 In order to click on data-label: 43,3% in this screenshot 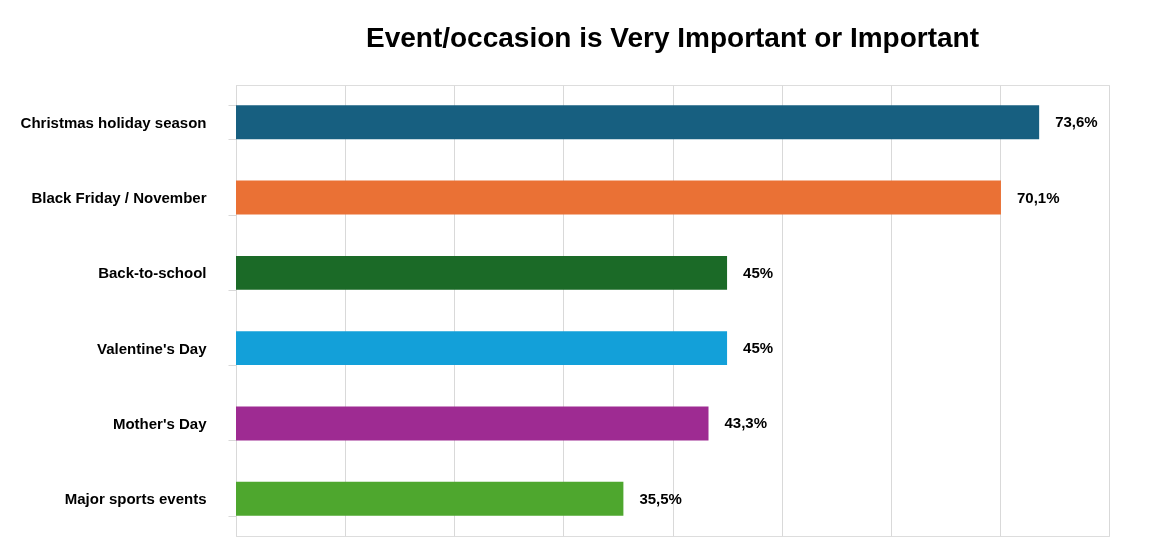, I will do `click(746, 423)`.